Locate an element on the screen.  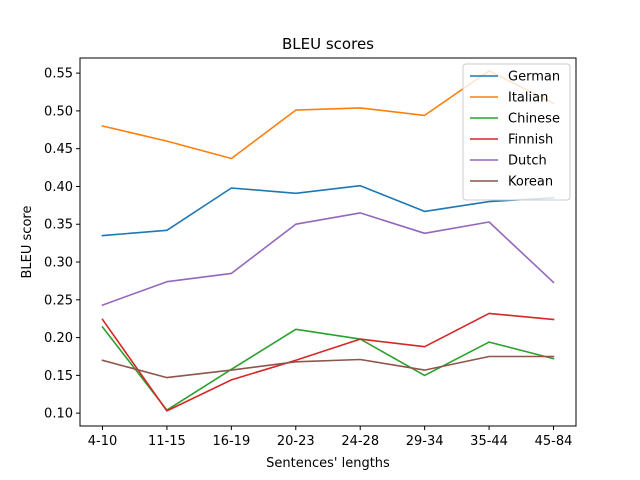
y-tick-label: 0.35 is located at coordinates (58, 225).